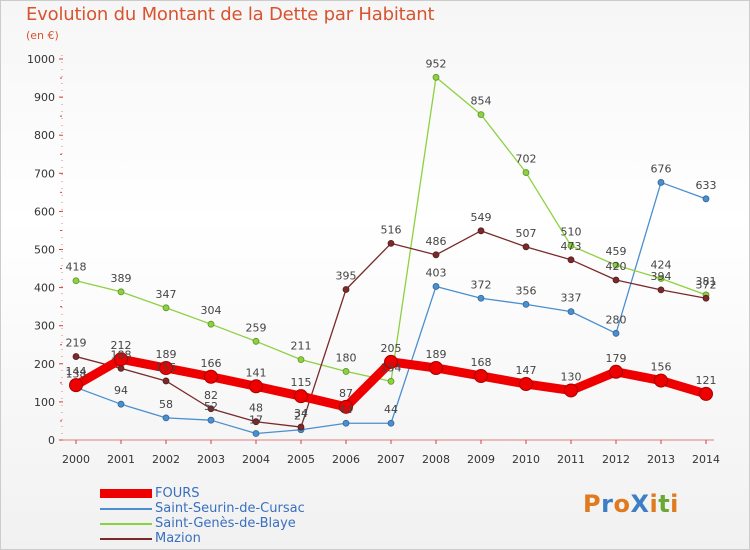 Image resolution: width=750 pixels, height=550 pixels. I want to click on data-label-mazion-2013: 394, so click(661, 276).